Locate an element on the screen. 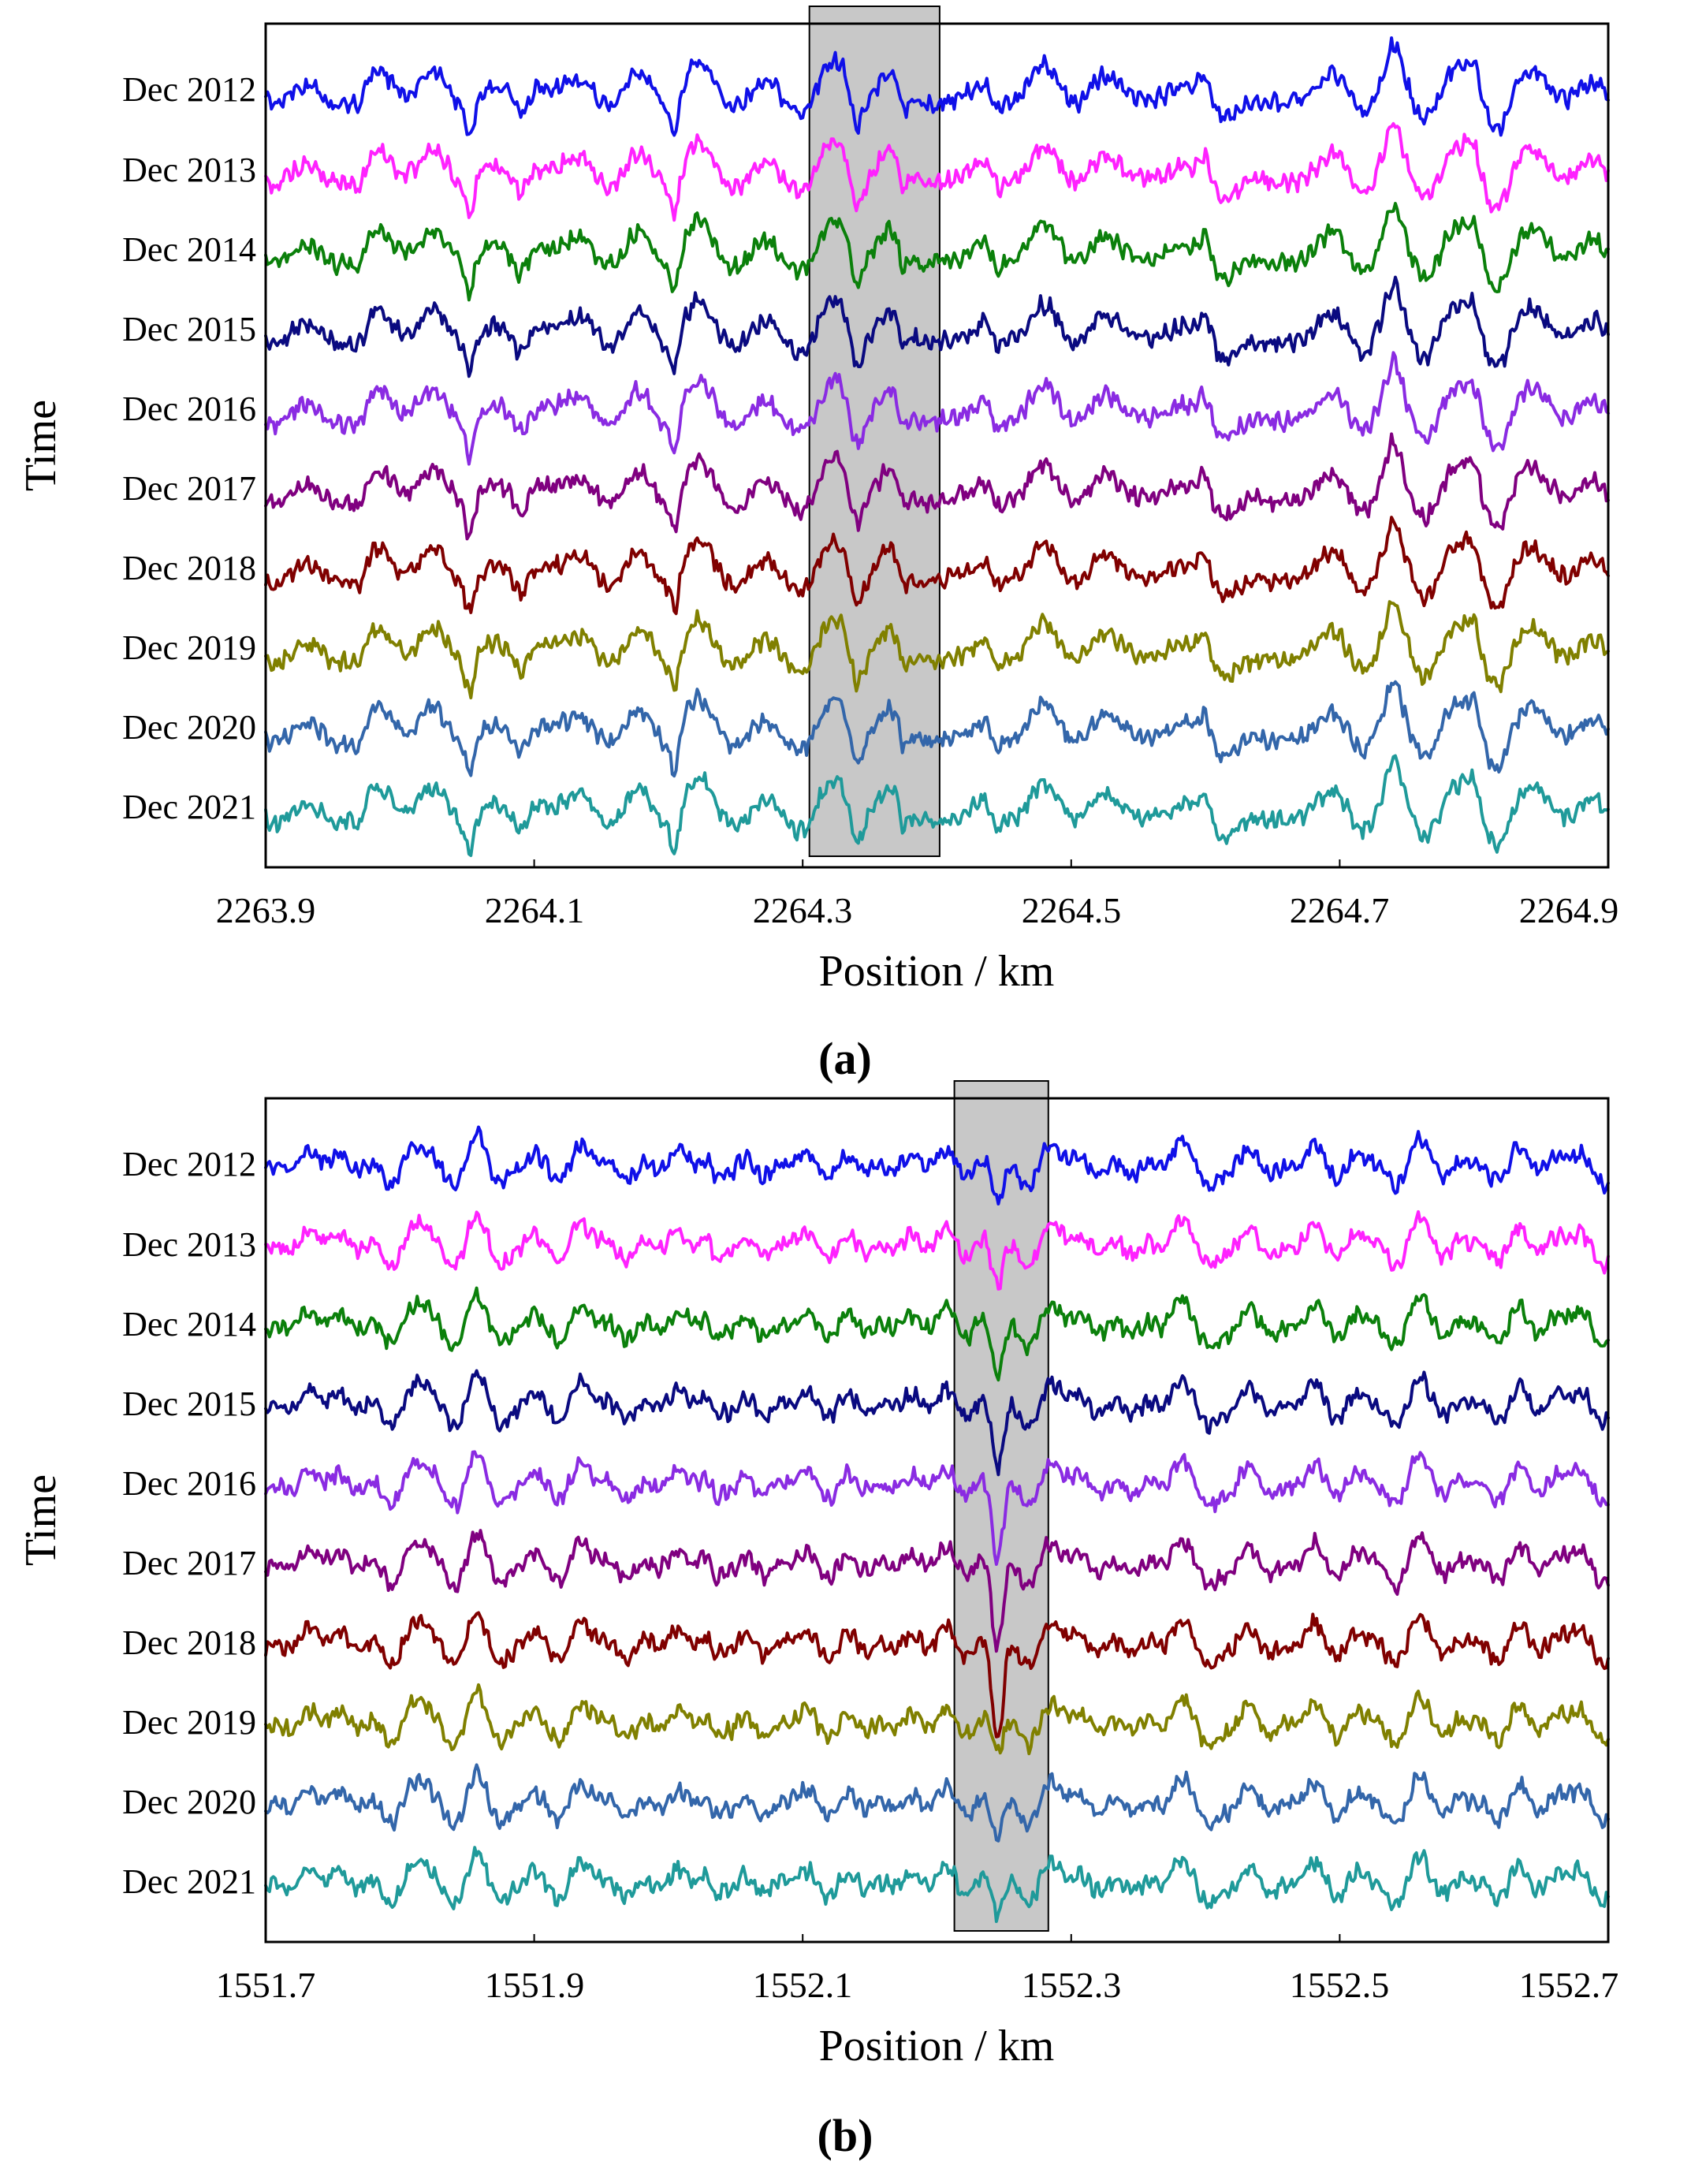 The height and width of the screenshot is (2184, 1691). y-label-a-dec-2017: Dec 2017 is located at coordinates (189, 488).